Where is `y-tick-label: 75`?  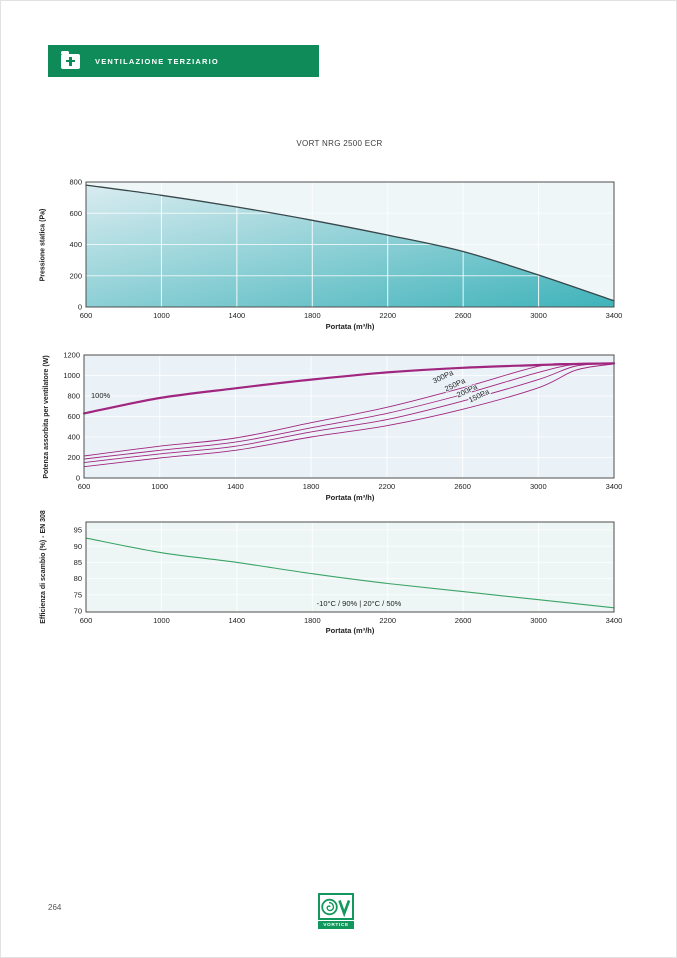
y-tick-label: 75 is located at coordinates (78, 594).